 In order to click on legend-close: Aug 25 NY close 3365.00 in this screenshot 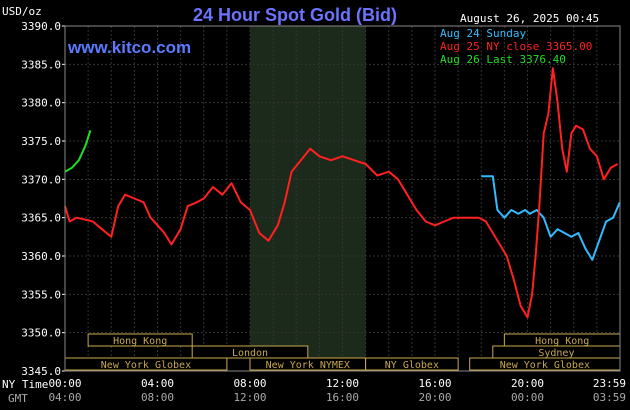, I will do `click(516, 46)`.